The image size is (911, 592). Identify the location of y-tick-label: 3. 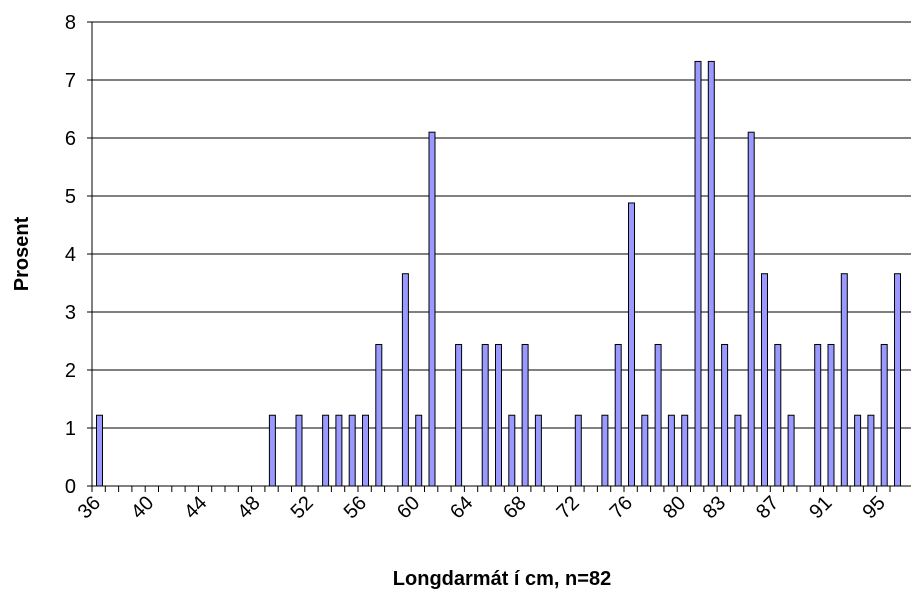
(70, 313).